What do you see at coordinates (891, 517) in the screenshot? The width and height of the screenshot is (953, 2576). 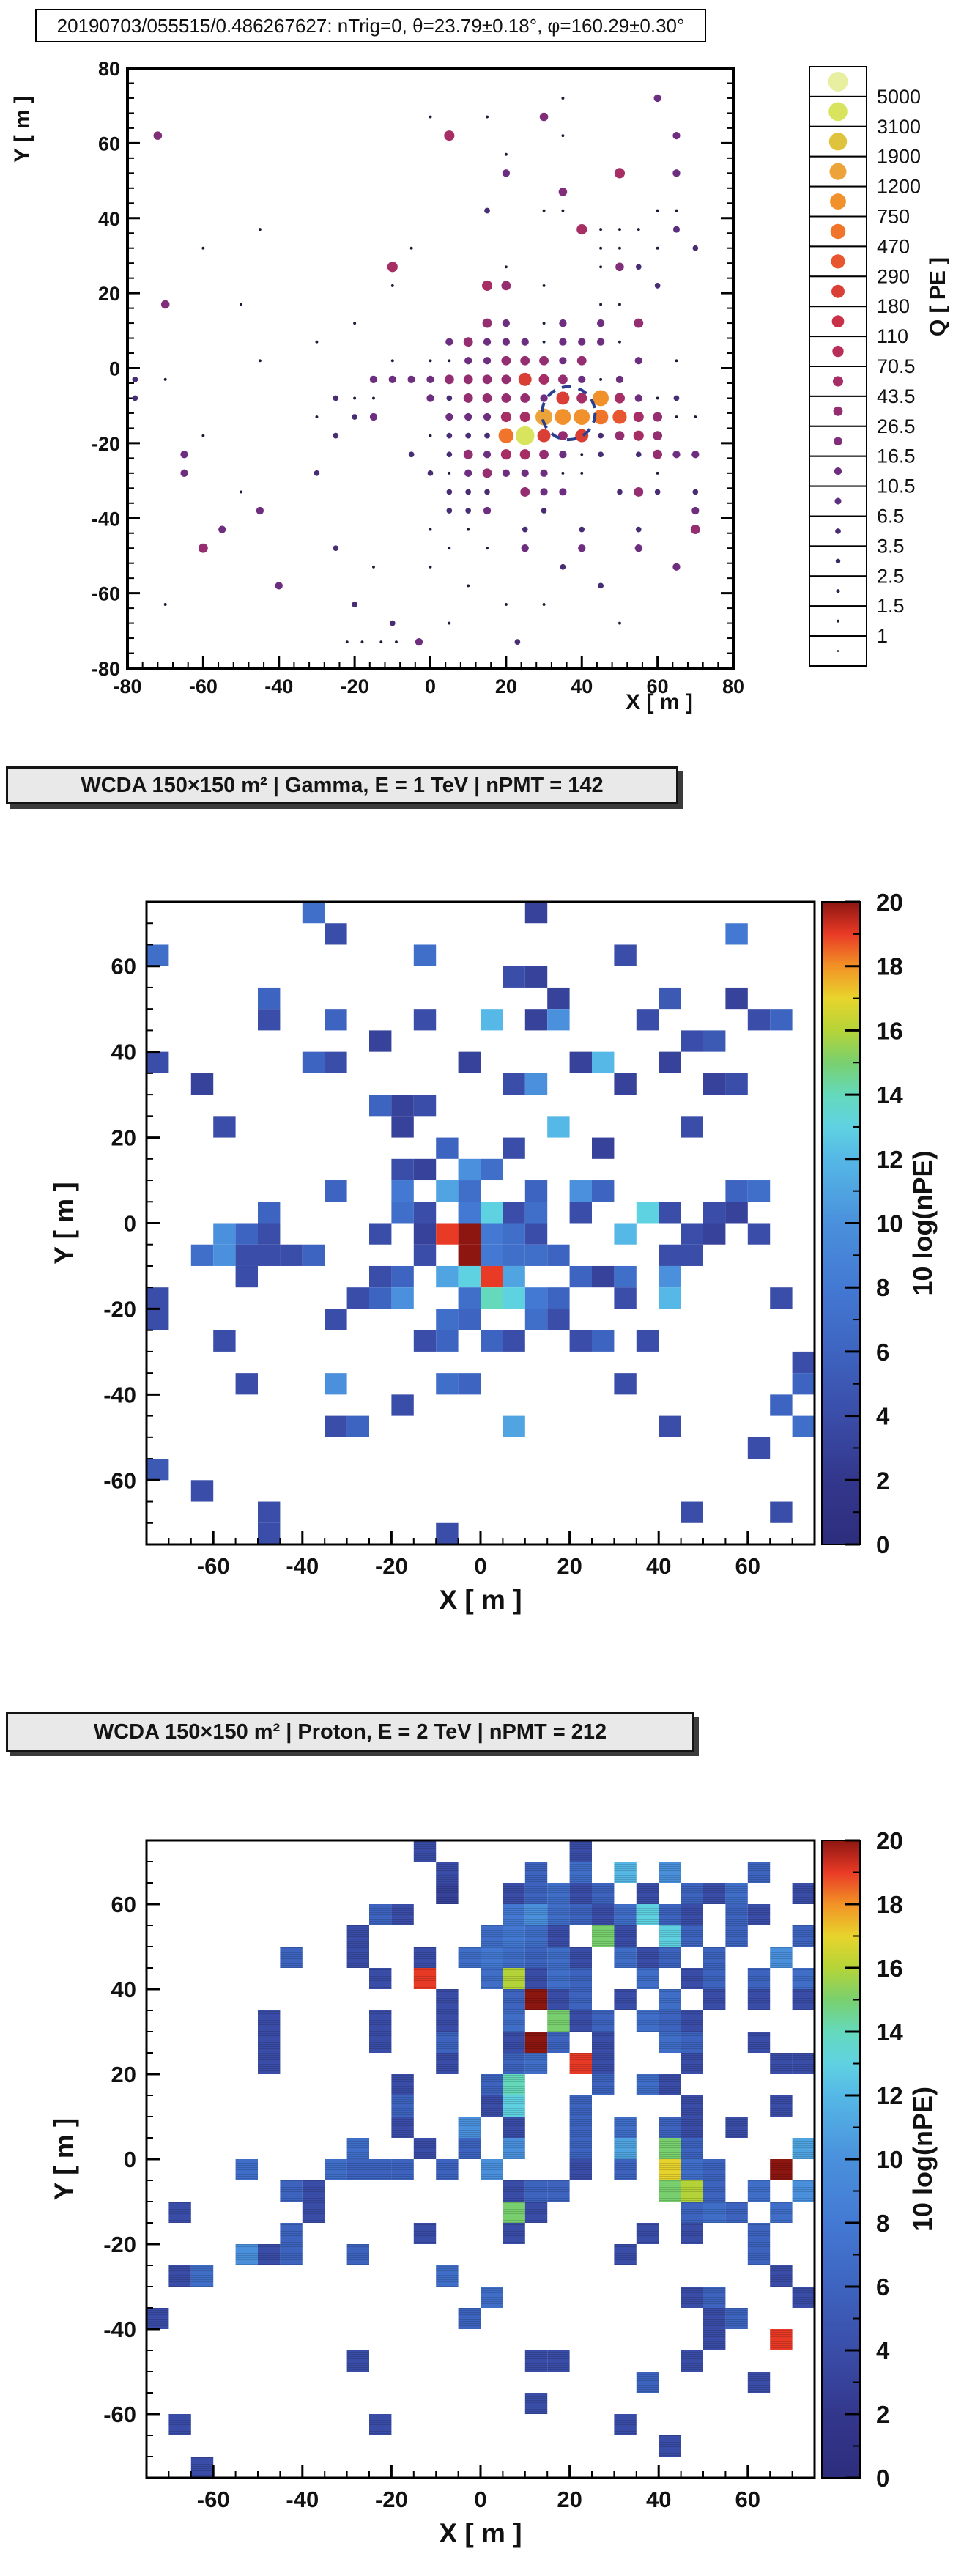 I see `svg-text: 6.5` at bounding box center [891, 517].